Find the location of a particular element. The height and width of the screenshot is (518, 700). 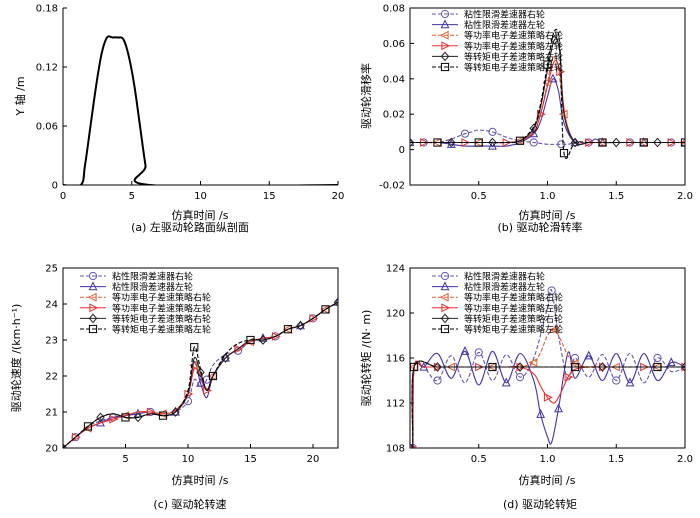

y-tick-label: 112 is located at coordinates (395, 404).